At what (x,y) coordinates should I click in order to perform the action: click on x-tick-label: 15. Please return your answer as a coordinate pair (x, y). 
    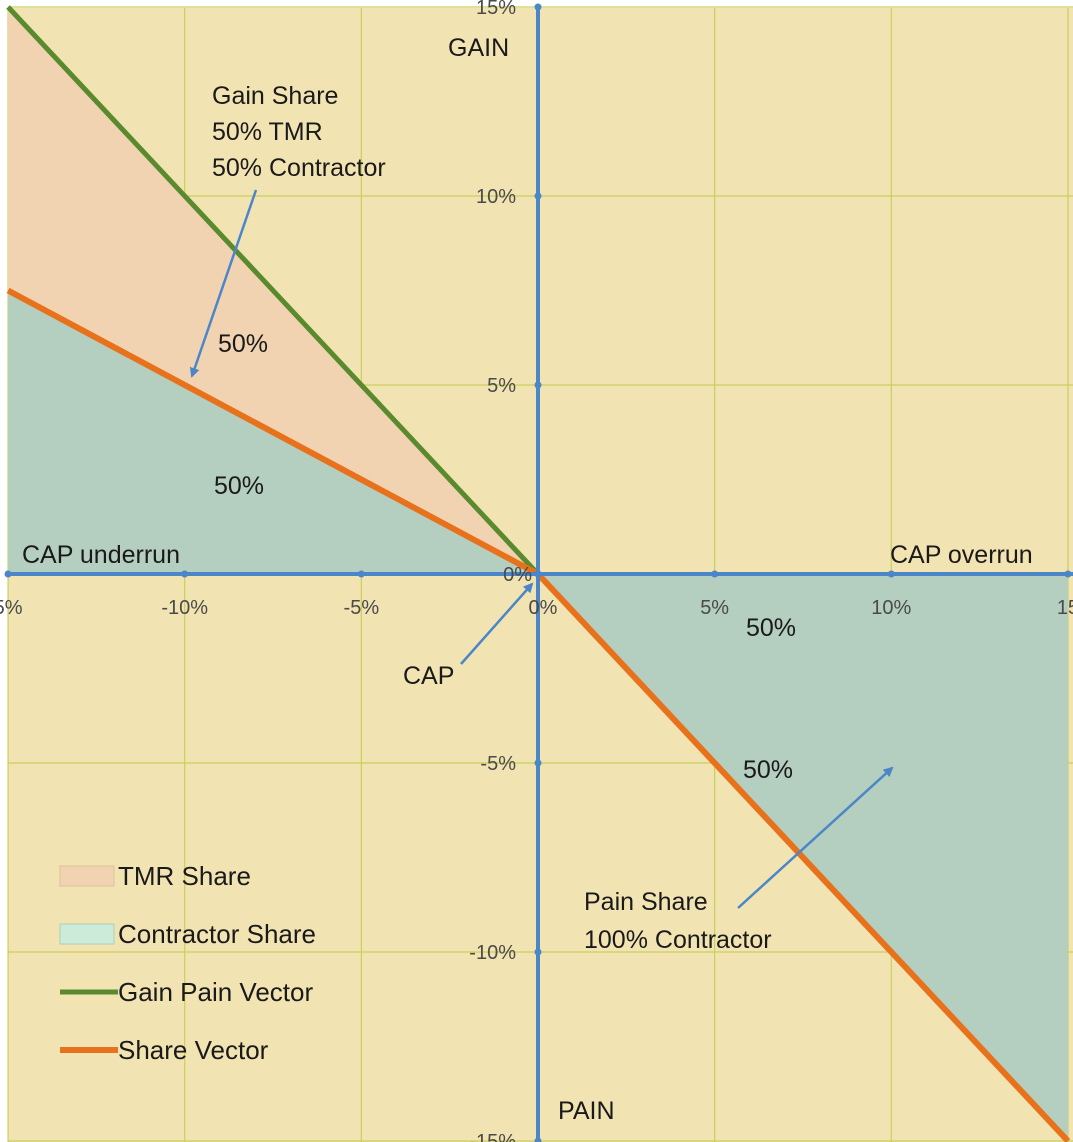
    Looking at the image, I should click on (1065, 608).